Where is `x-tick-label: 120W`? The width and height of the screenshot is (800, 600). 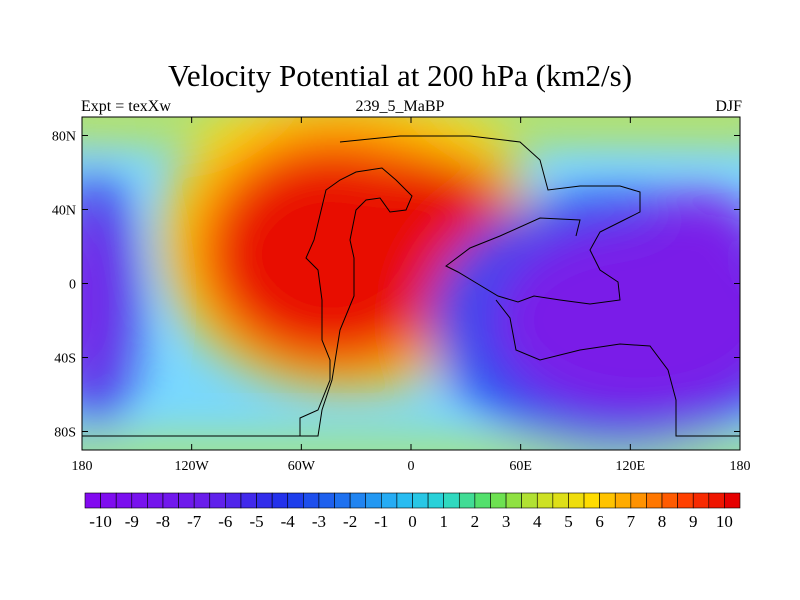
x-tick-label: 120W is located at coordinates (192, 466).